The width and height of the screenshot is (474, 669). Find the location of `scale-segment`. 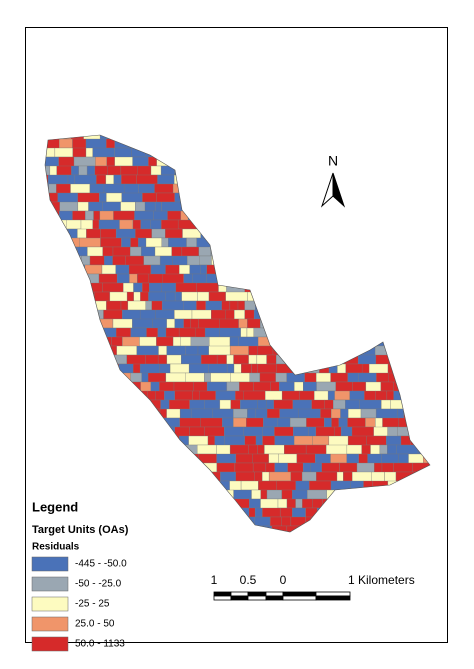

scale-segment is located at coordinates (333, 594).